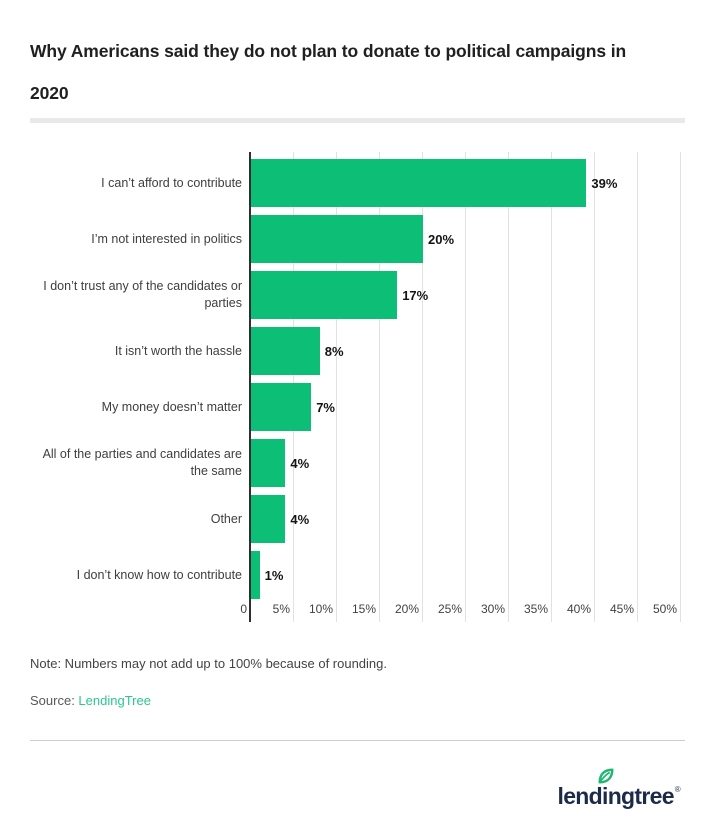  Describe the element at coordinates (178, 350) in the screenshot. I see `category-label: It isn’t worth the hassle` at that location.